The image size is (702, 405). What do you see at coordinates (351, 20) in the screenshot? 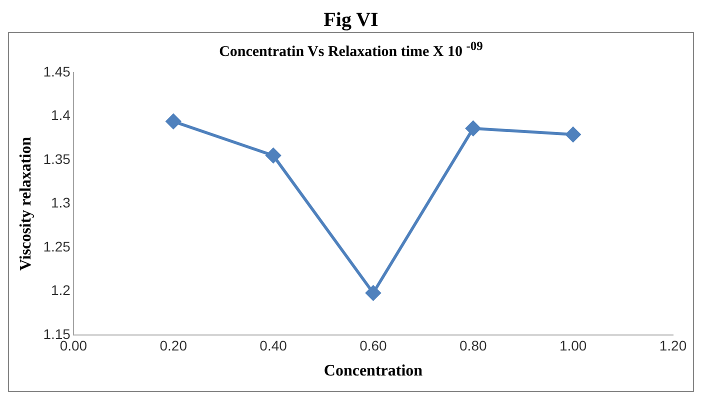
I see `text: Fig VI` at bounding box center [351, 20].